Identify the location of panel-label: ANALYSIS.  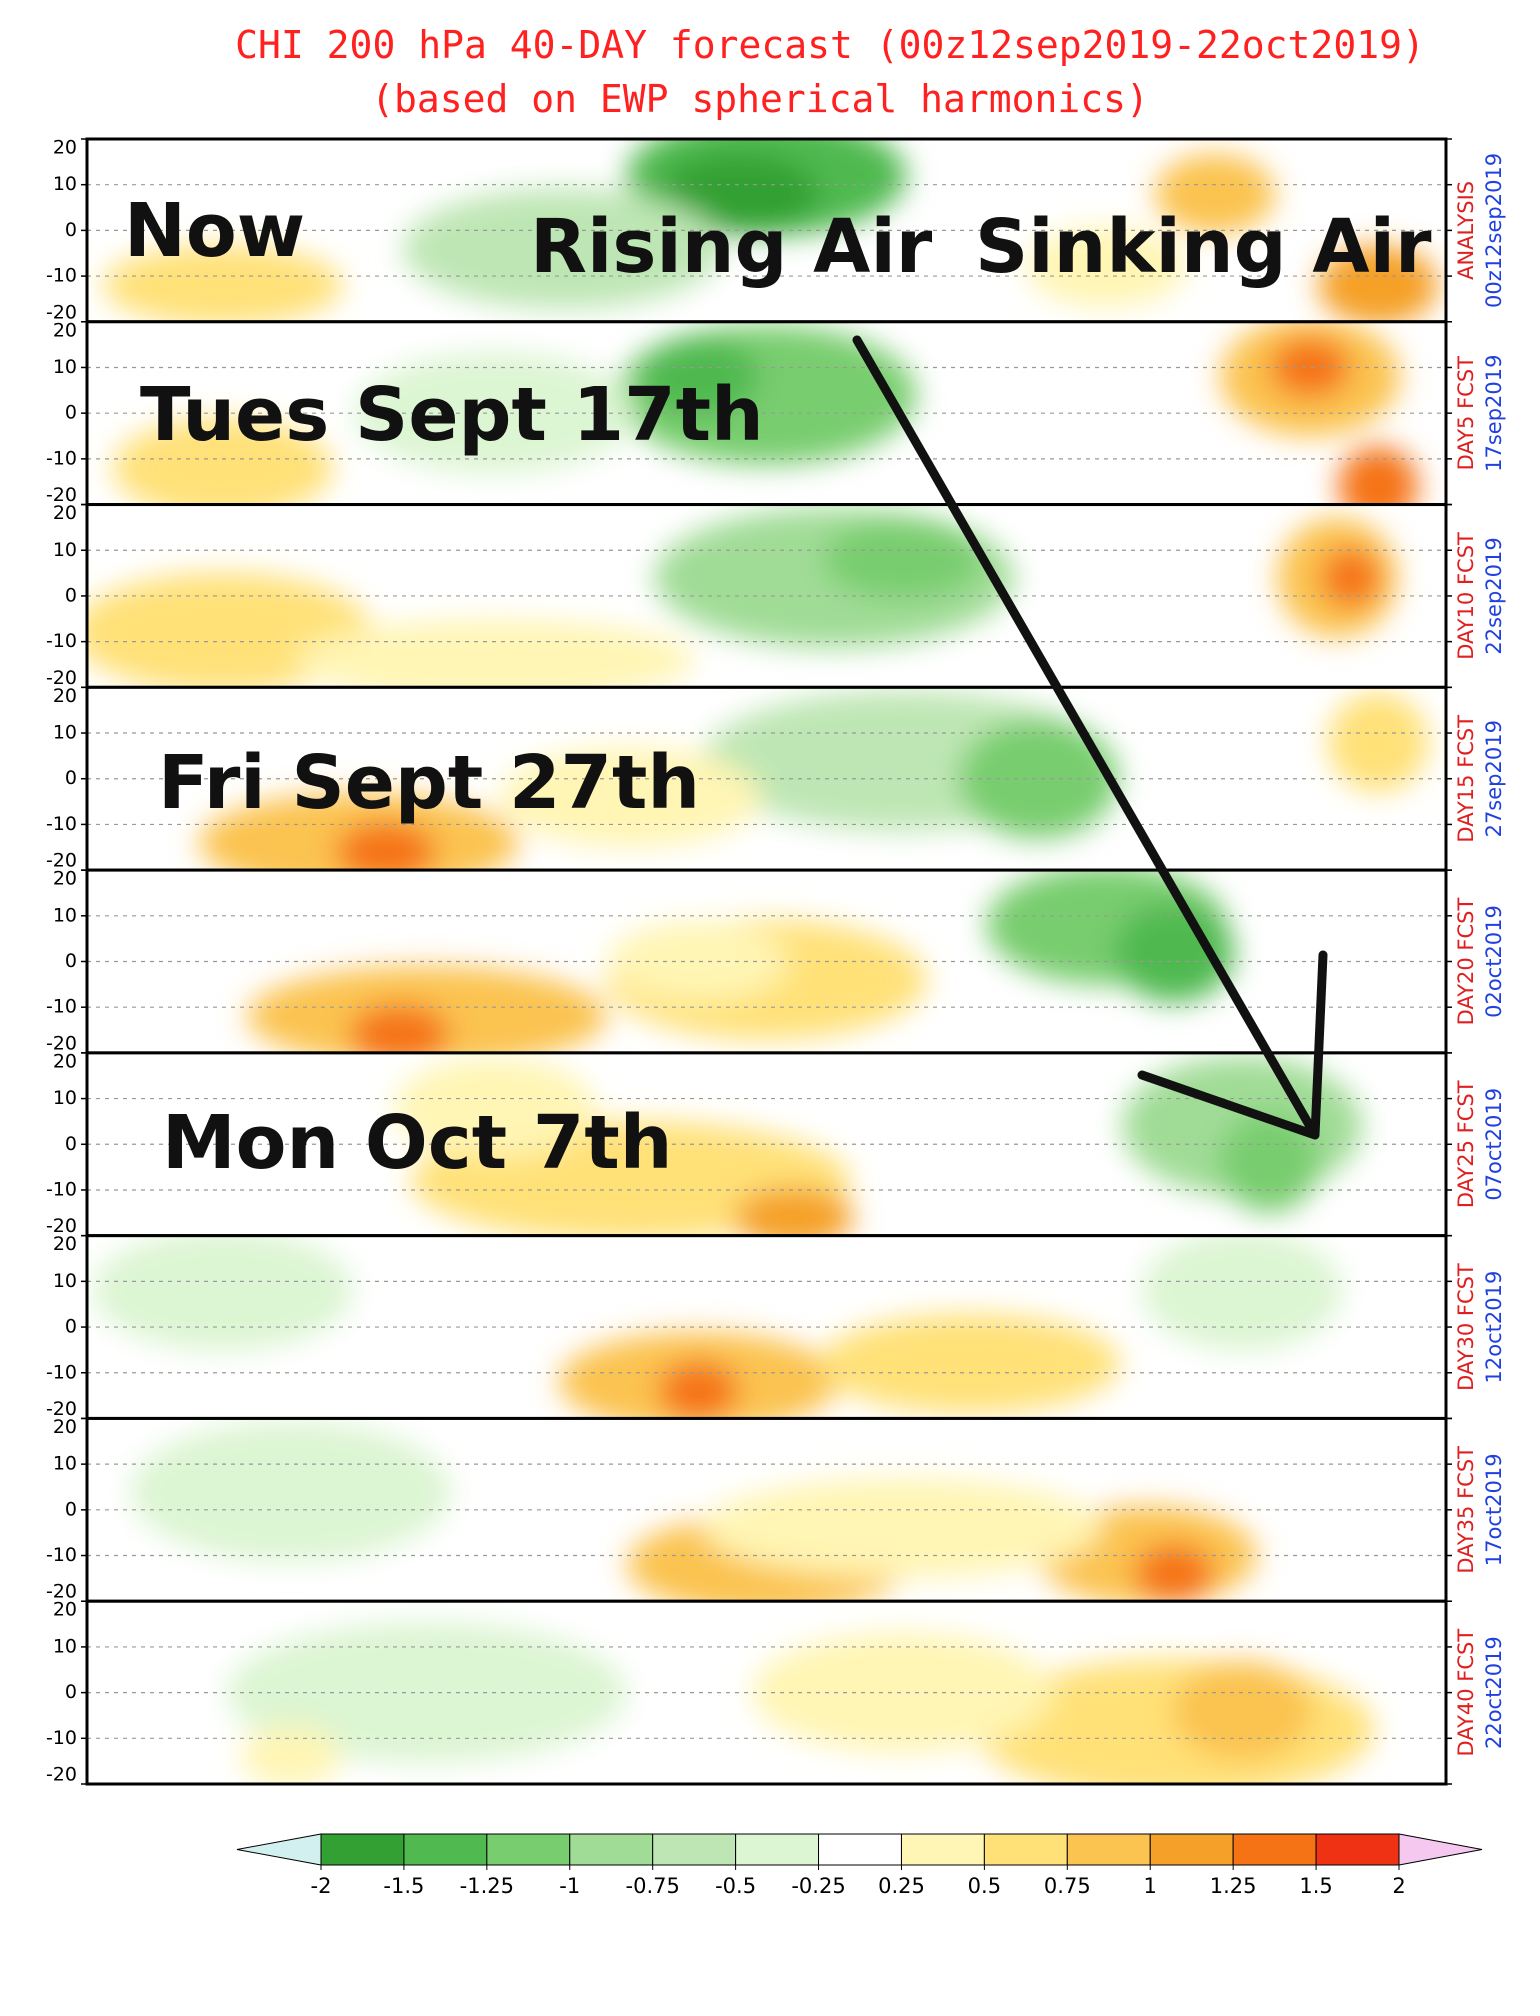
(1466, 230).